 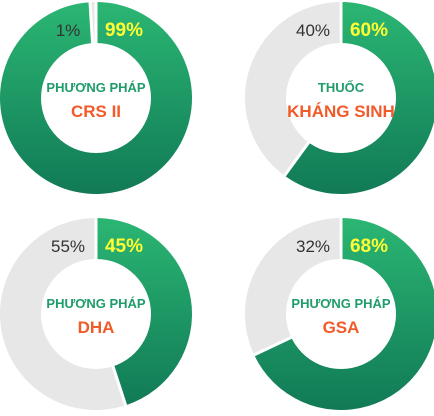 What do you see at coordinates (96, 111) in the screenshot?
I see `chart-title: CRS II` at bounding box center [96, 111].